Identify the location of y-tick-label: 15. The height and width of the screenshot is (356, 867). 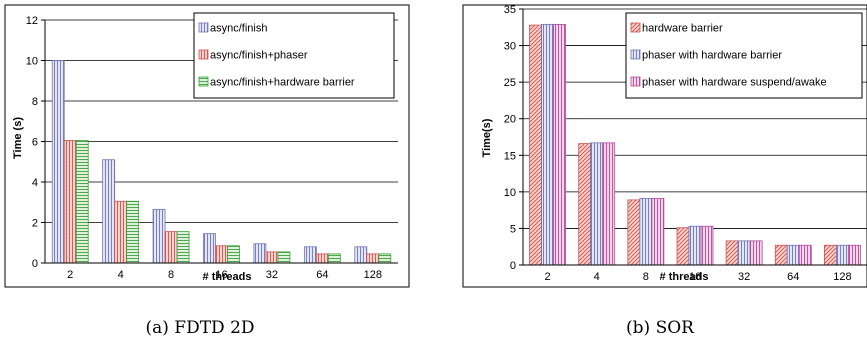
(510, 156).